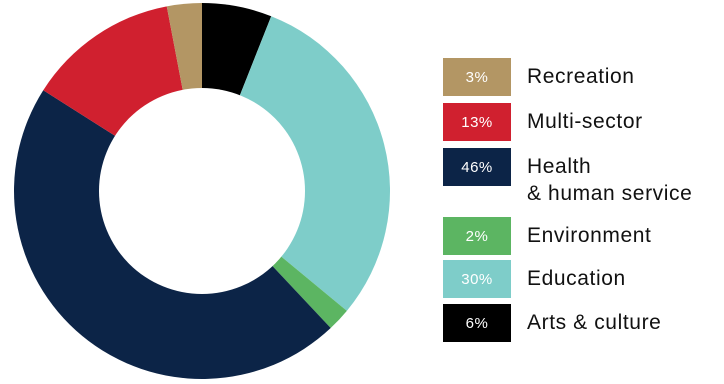  I want to click on legend-item-environment: 2% Environment, so click(547, 236).